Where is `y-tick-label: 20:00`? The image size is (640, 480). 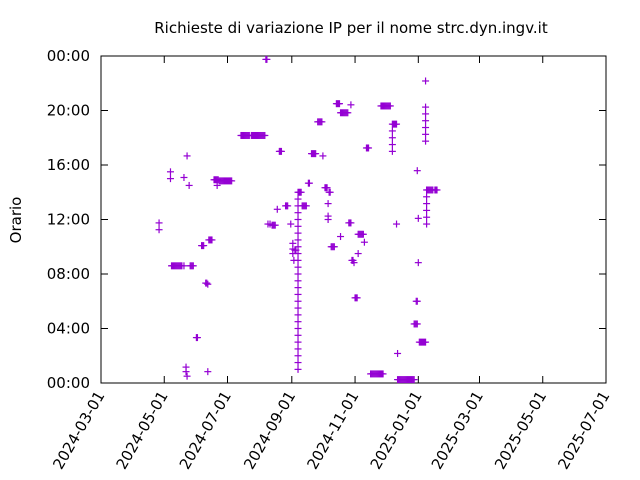
y-tick-label: 20:00 is located at coordinates (68, 111).